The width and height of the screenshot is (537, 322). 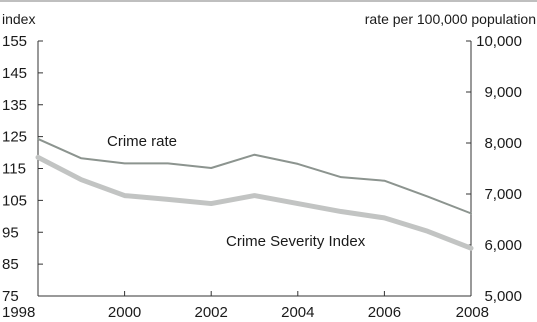 What do you see at coordinates (503, 296) in the screenshot?
I see `right-tick-label: 5,000` at bounding box center [503, 296].